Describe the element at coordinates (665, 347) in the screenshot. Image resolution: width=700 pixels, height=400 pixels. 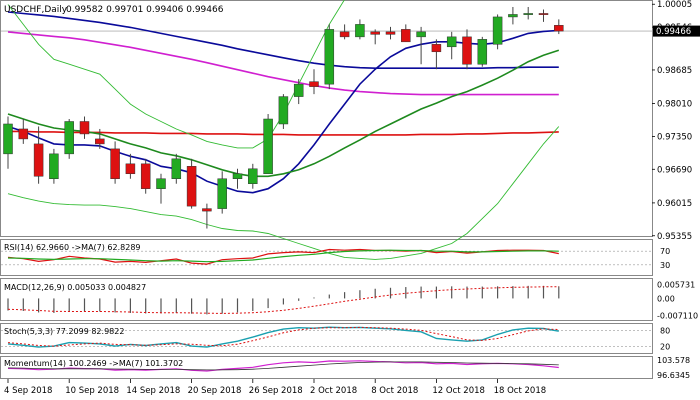
I see `stoch-axis-label: 20` at that location.